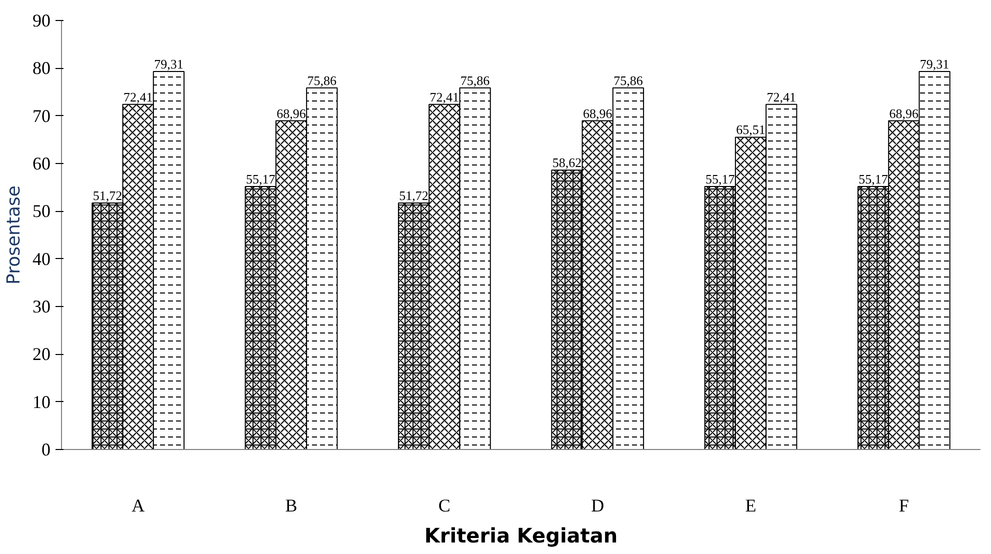 This screenshot has height=554, width=991. What do you see at coordinates (291, 506) in the screenshot?
I see `x-tick-label: B` at bounding box center [291, 506].